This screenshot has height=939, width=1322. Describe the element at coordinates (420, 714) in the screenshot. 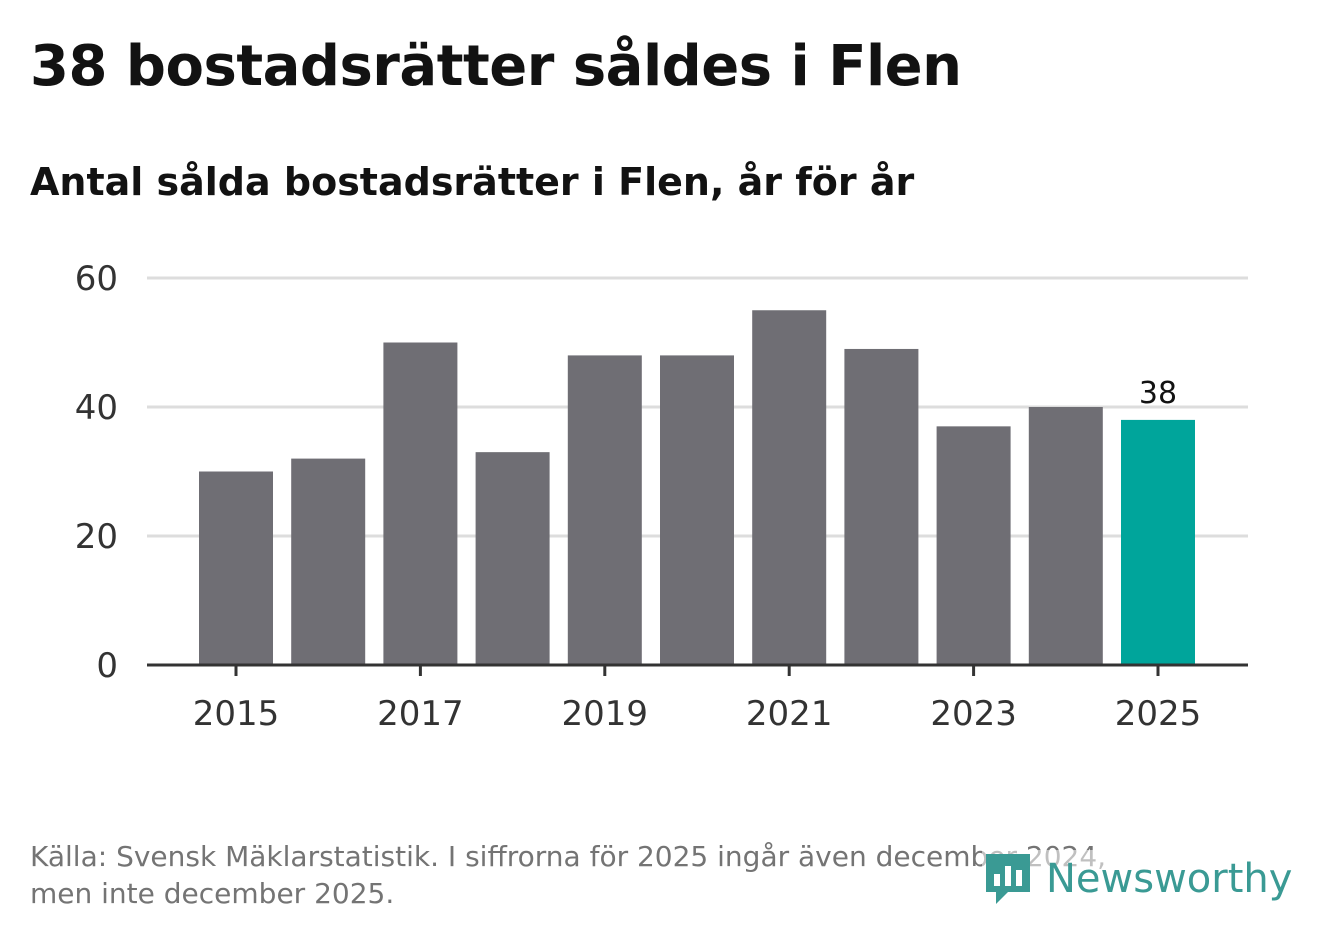

I see `x-tick-label-2017: 2017` at that location.